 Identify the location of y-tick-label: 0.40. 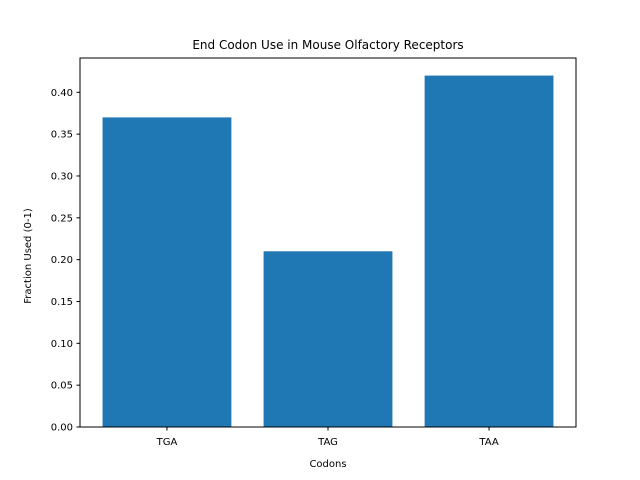
(62, 93).